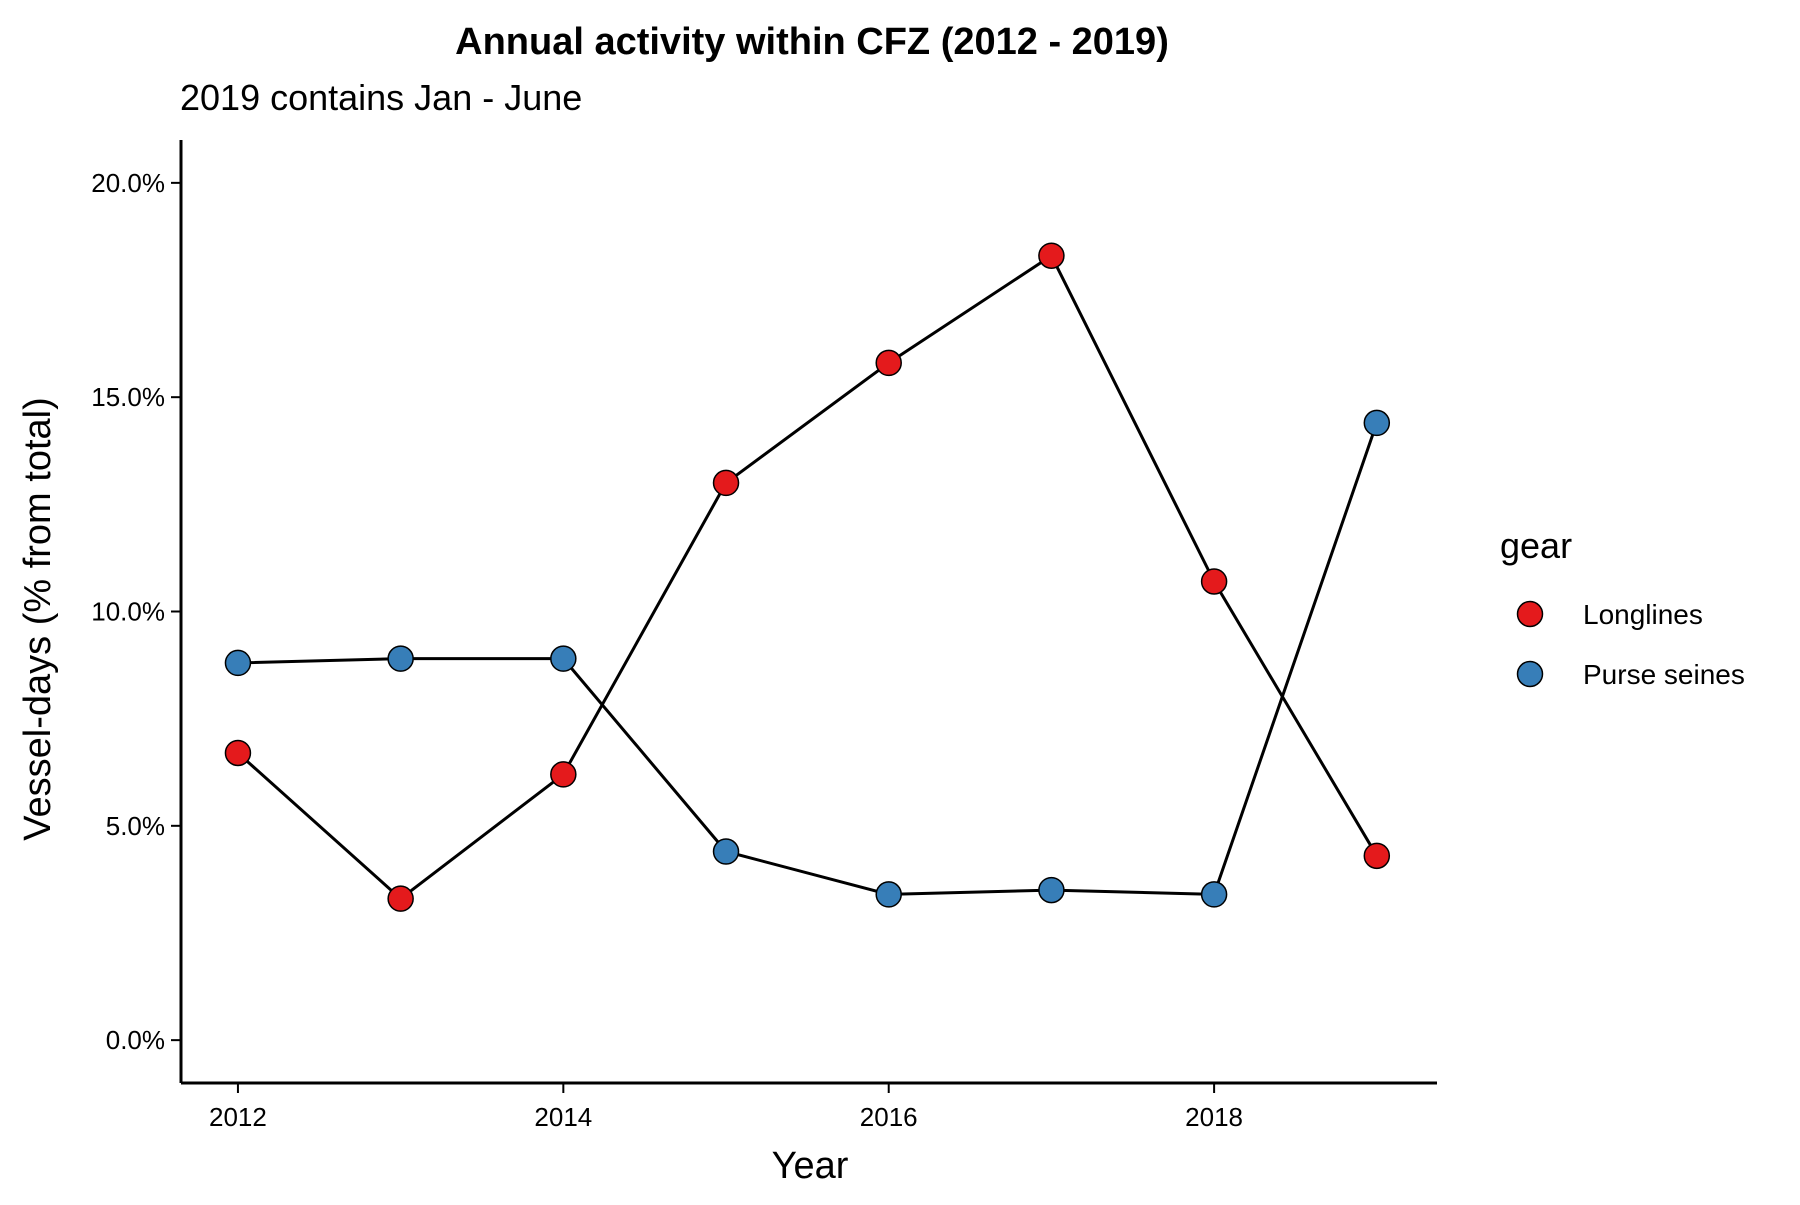 Image resolution: width=1800 pixels, height=1205 pixels. What do you see at coordinates (135, 826) in the screenshot?
I see `y-tick-label: 5.0%` at bounding box center [135, 826].